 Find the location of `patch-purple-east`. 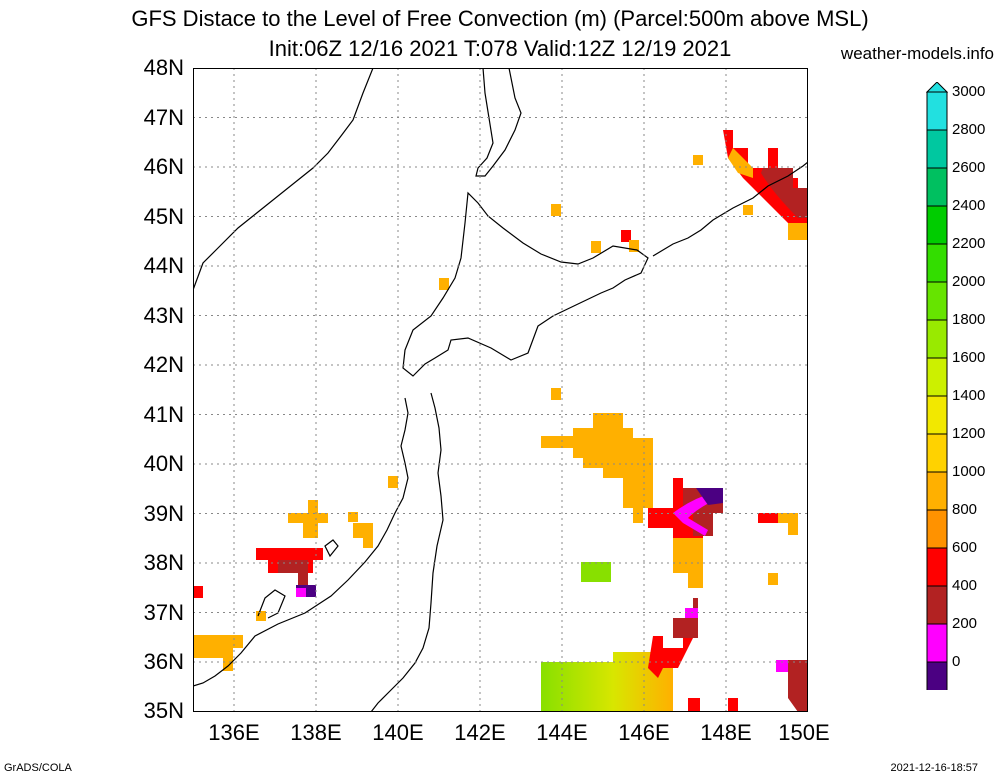

patch-purple-east is located at coordinates (709, 496).